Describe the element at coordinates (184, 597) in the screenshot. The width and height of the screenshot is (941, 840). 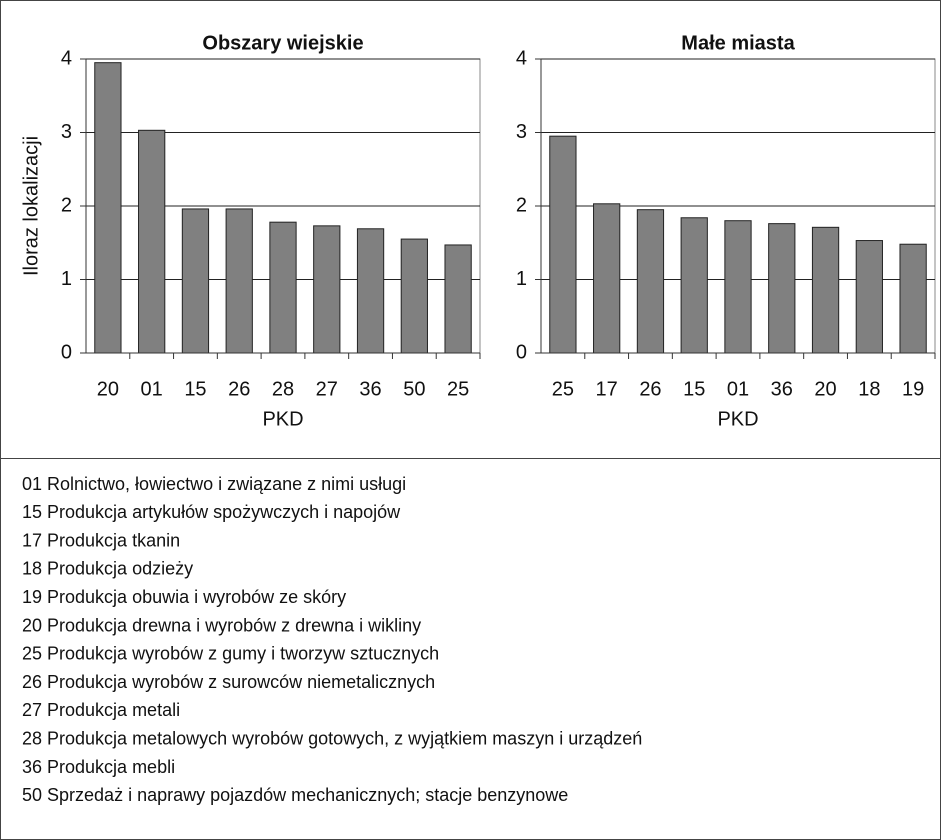
I see `note: 19 Produkcja obuwia i wyrobów ze skóry` at that location.